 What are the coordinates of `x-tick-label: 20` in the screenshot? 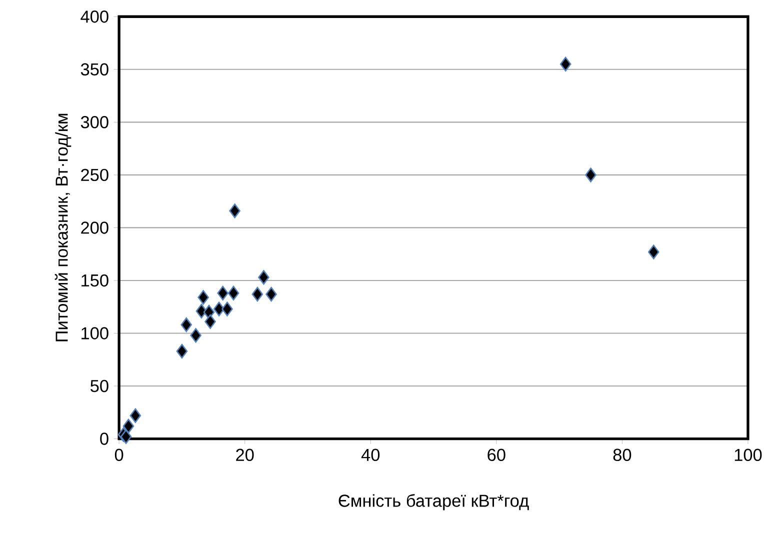 It's located at (245, 455).